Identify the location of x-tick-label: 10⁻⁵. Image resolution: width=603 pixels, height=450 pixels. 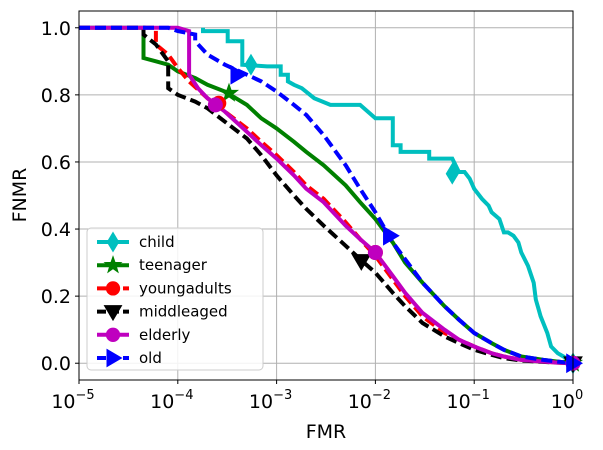
(72, 400).